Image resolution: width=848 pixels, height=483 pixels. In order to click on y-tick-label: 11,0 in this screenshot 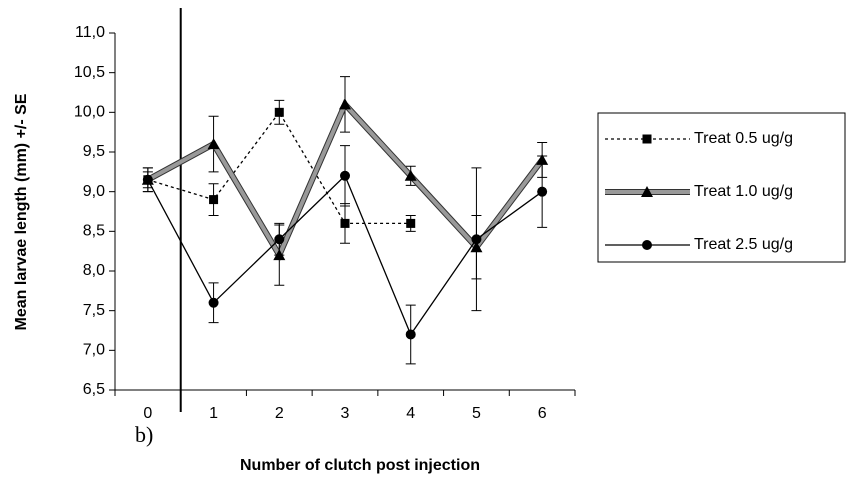, I will do `click(90, 32)`.